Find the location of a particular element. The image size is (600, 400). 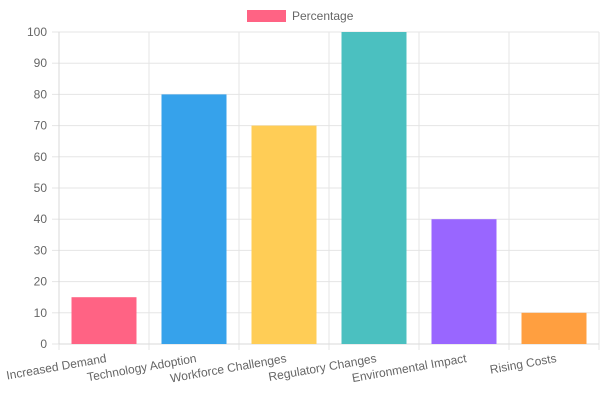

legend: Percentage is located at coordinates (300, 16).